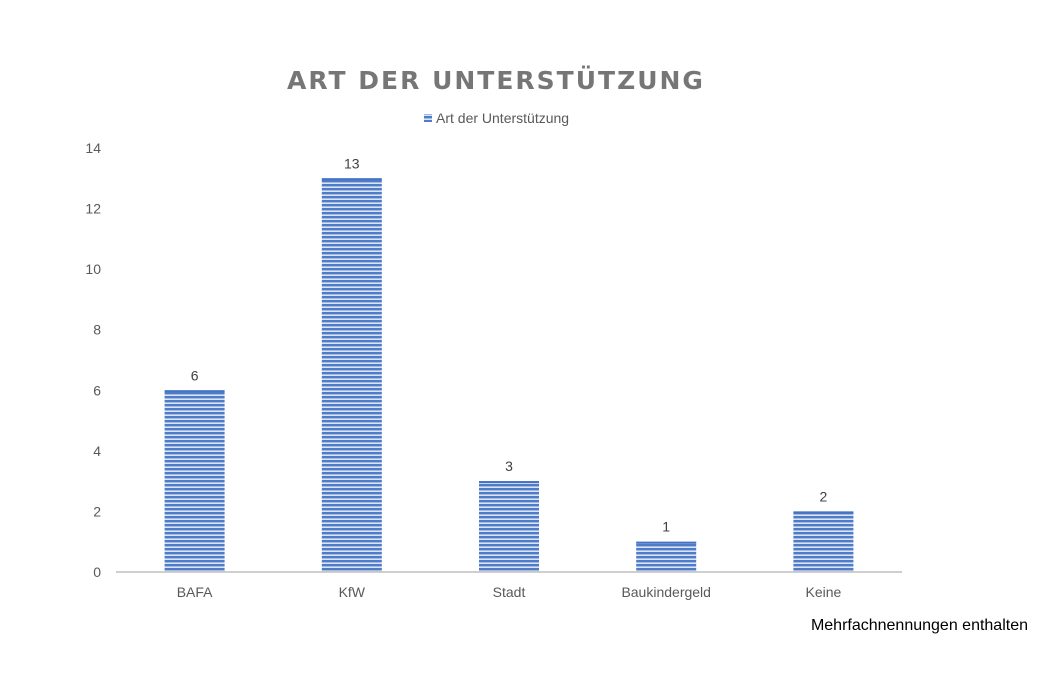  I want to click on x-axis: BAFA KfW Stadt Baukindergeld Keine, so click(509, 592).